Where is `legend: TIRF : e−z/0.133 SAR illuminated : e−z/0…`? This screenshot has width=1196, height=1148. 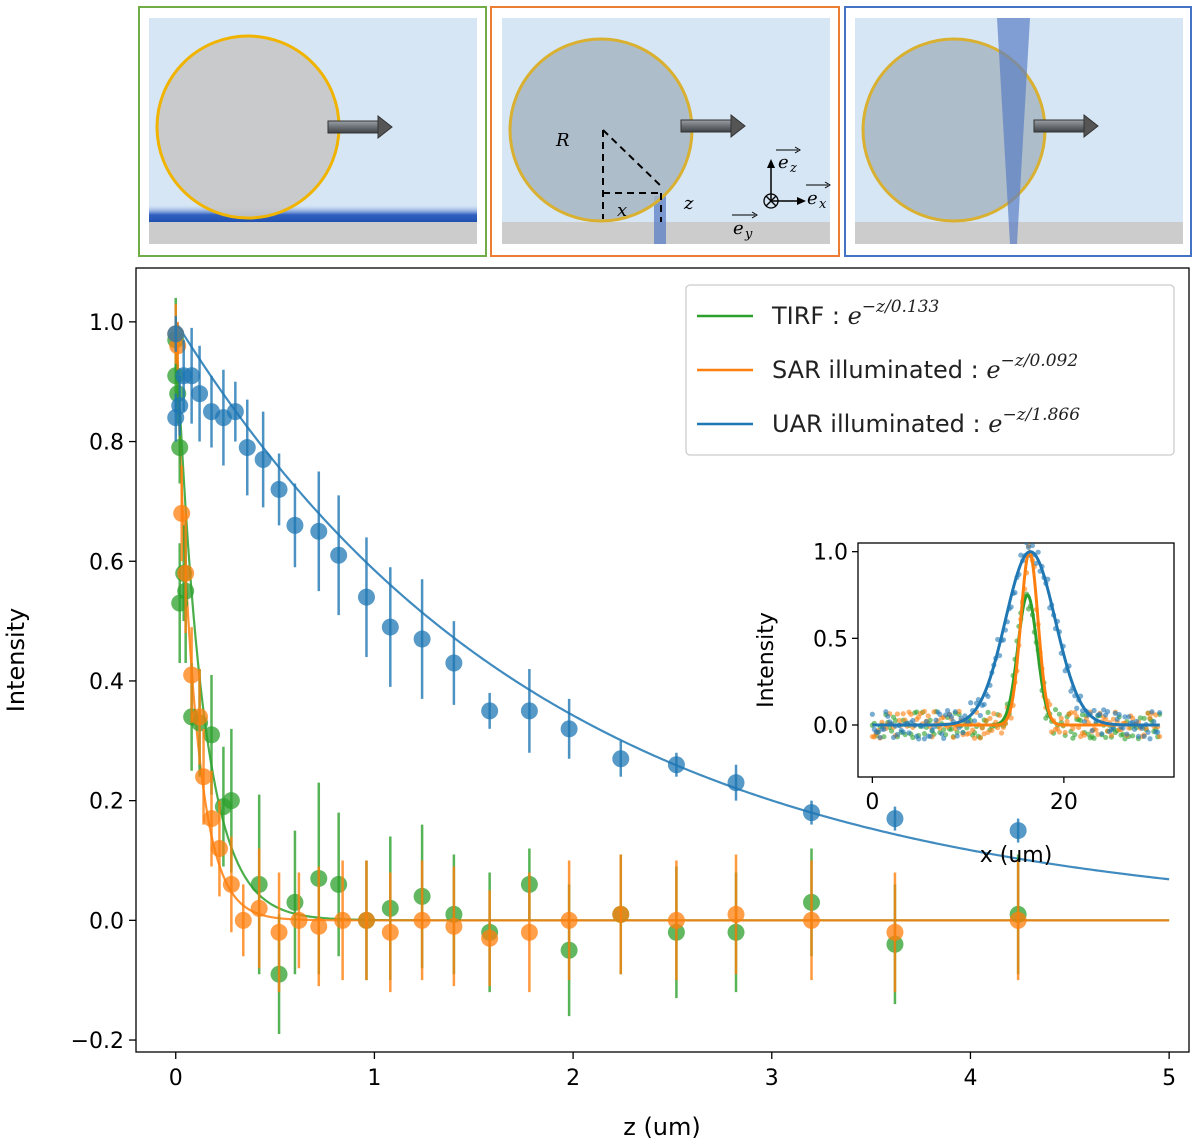 legend: TIRF : e−z/0.133 SAR illuminated : e−z/0… is located at coordinates (930, 370).